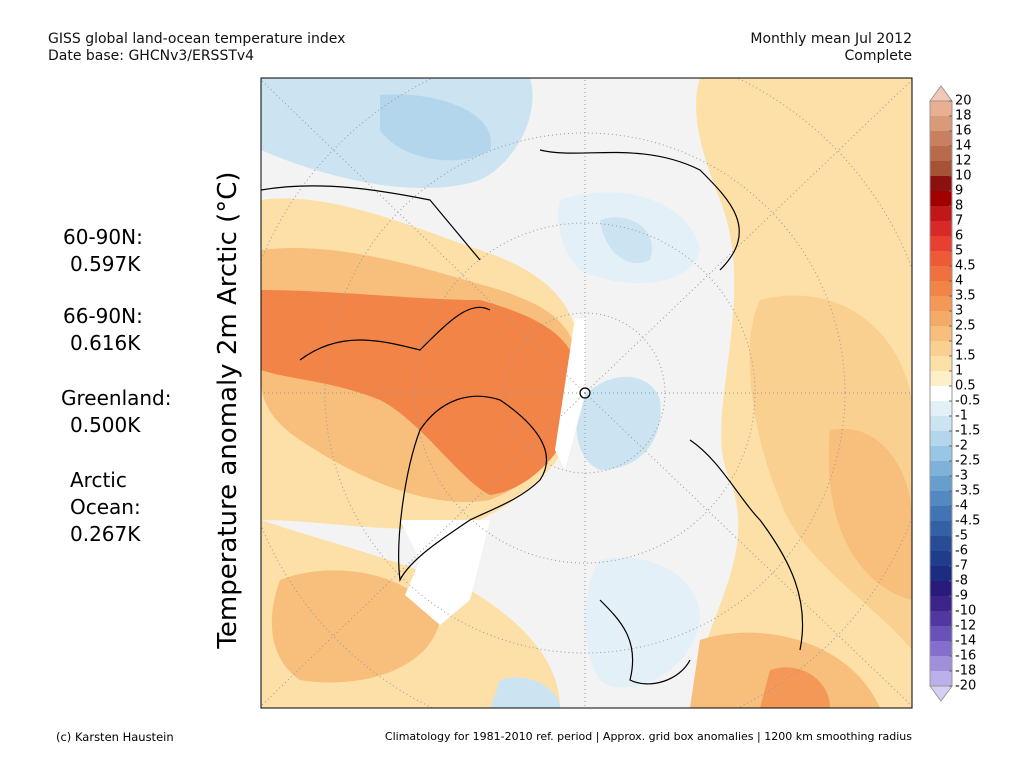 The image size is (1024, 768). I want to click on title: GISS global land-ocean temperature index, so click(197, 39).